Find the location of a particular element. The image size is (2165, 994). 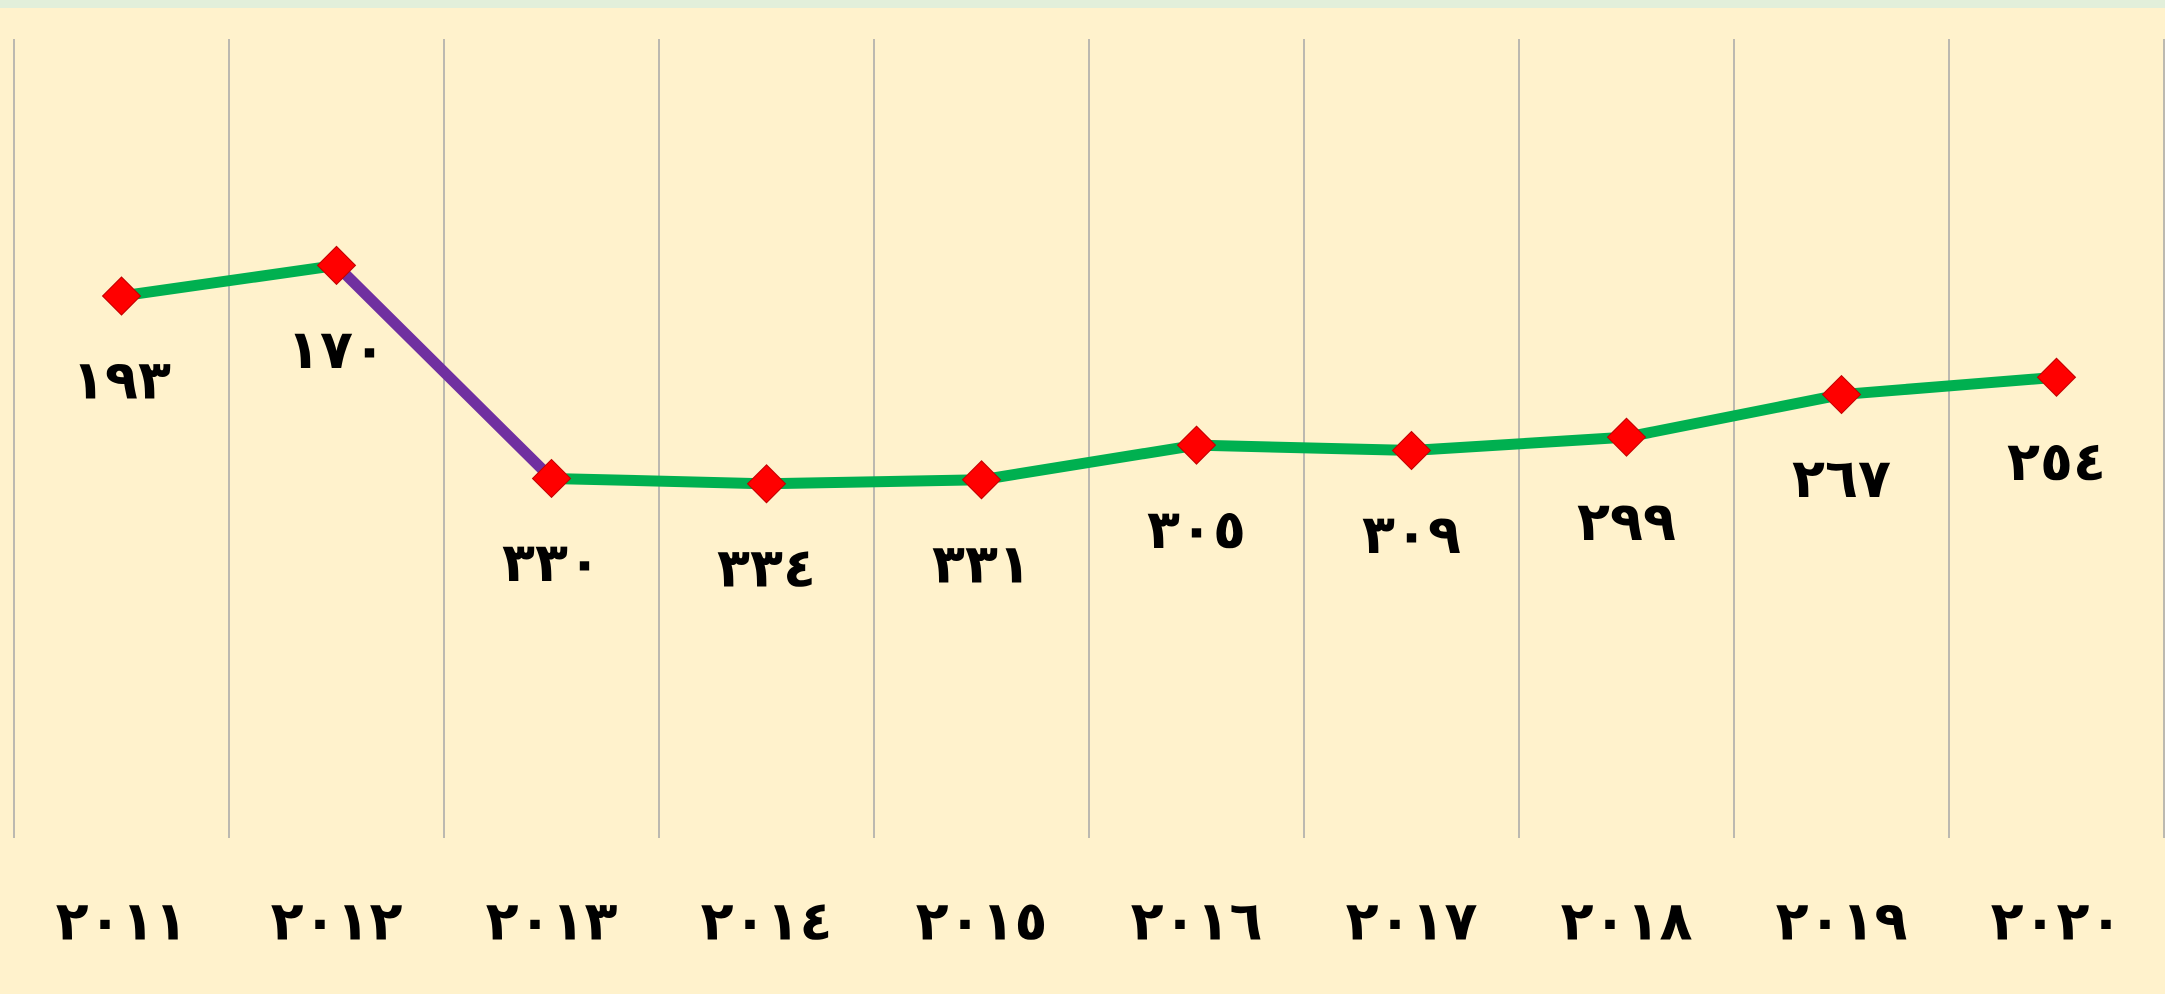

x-tick-label: ٢٠٢٠ is located at coordinates (2057, 921).